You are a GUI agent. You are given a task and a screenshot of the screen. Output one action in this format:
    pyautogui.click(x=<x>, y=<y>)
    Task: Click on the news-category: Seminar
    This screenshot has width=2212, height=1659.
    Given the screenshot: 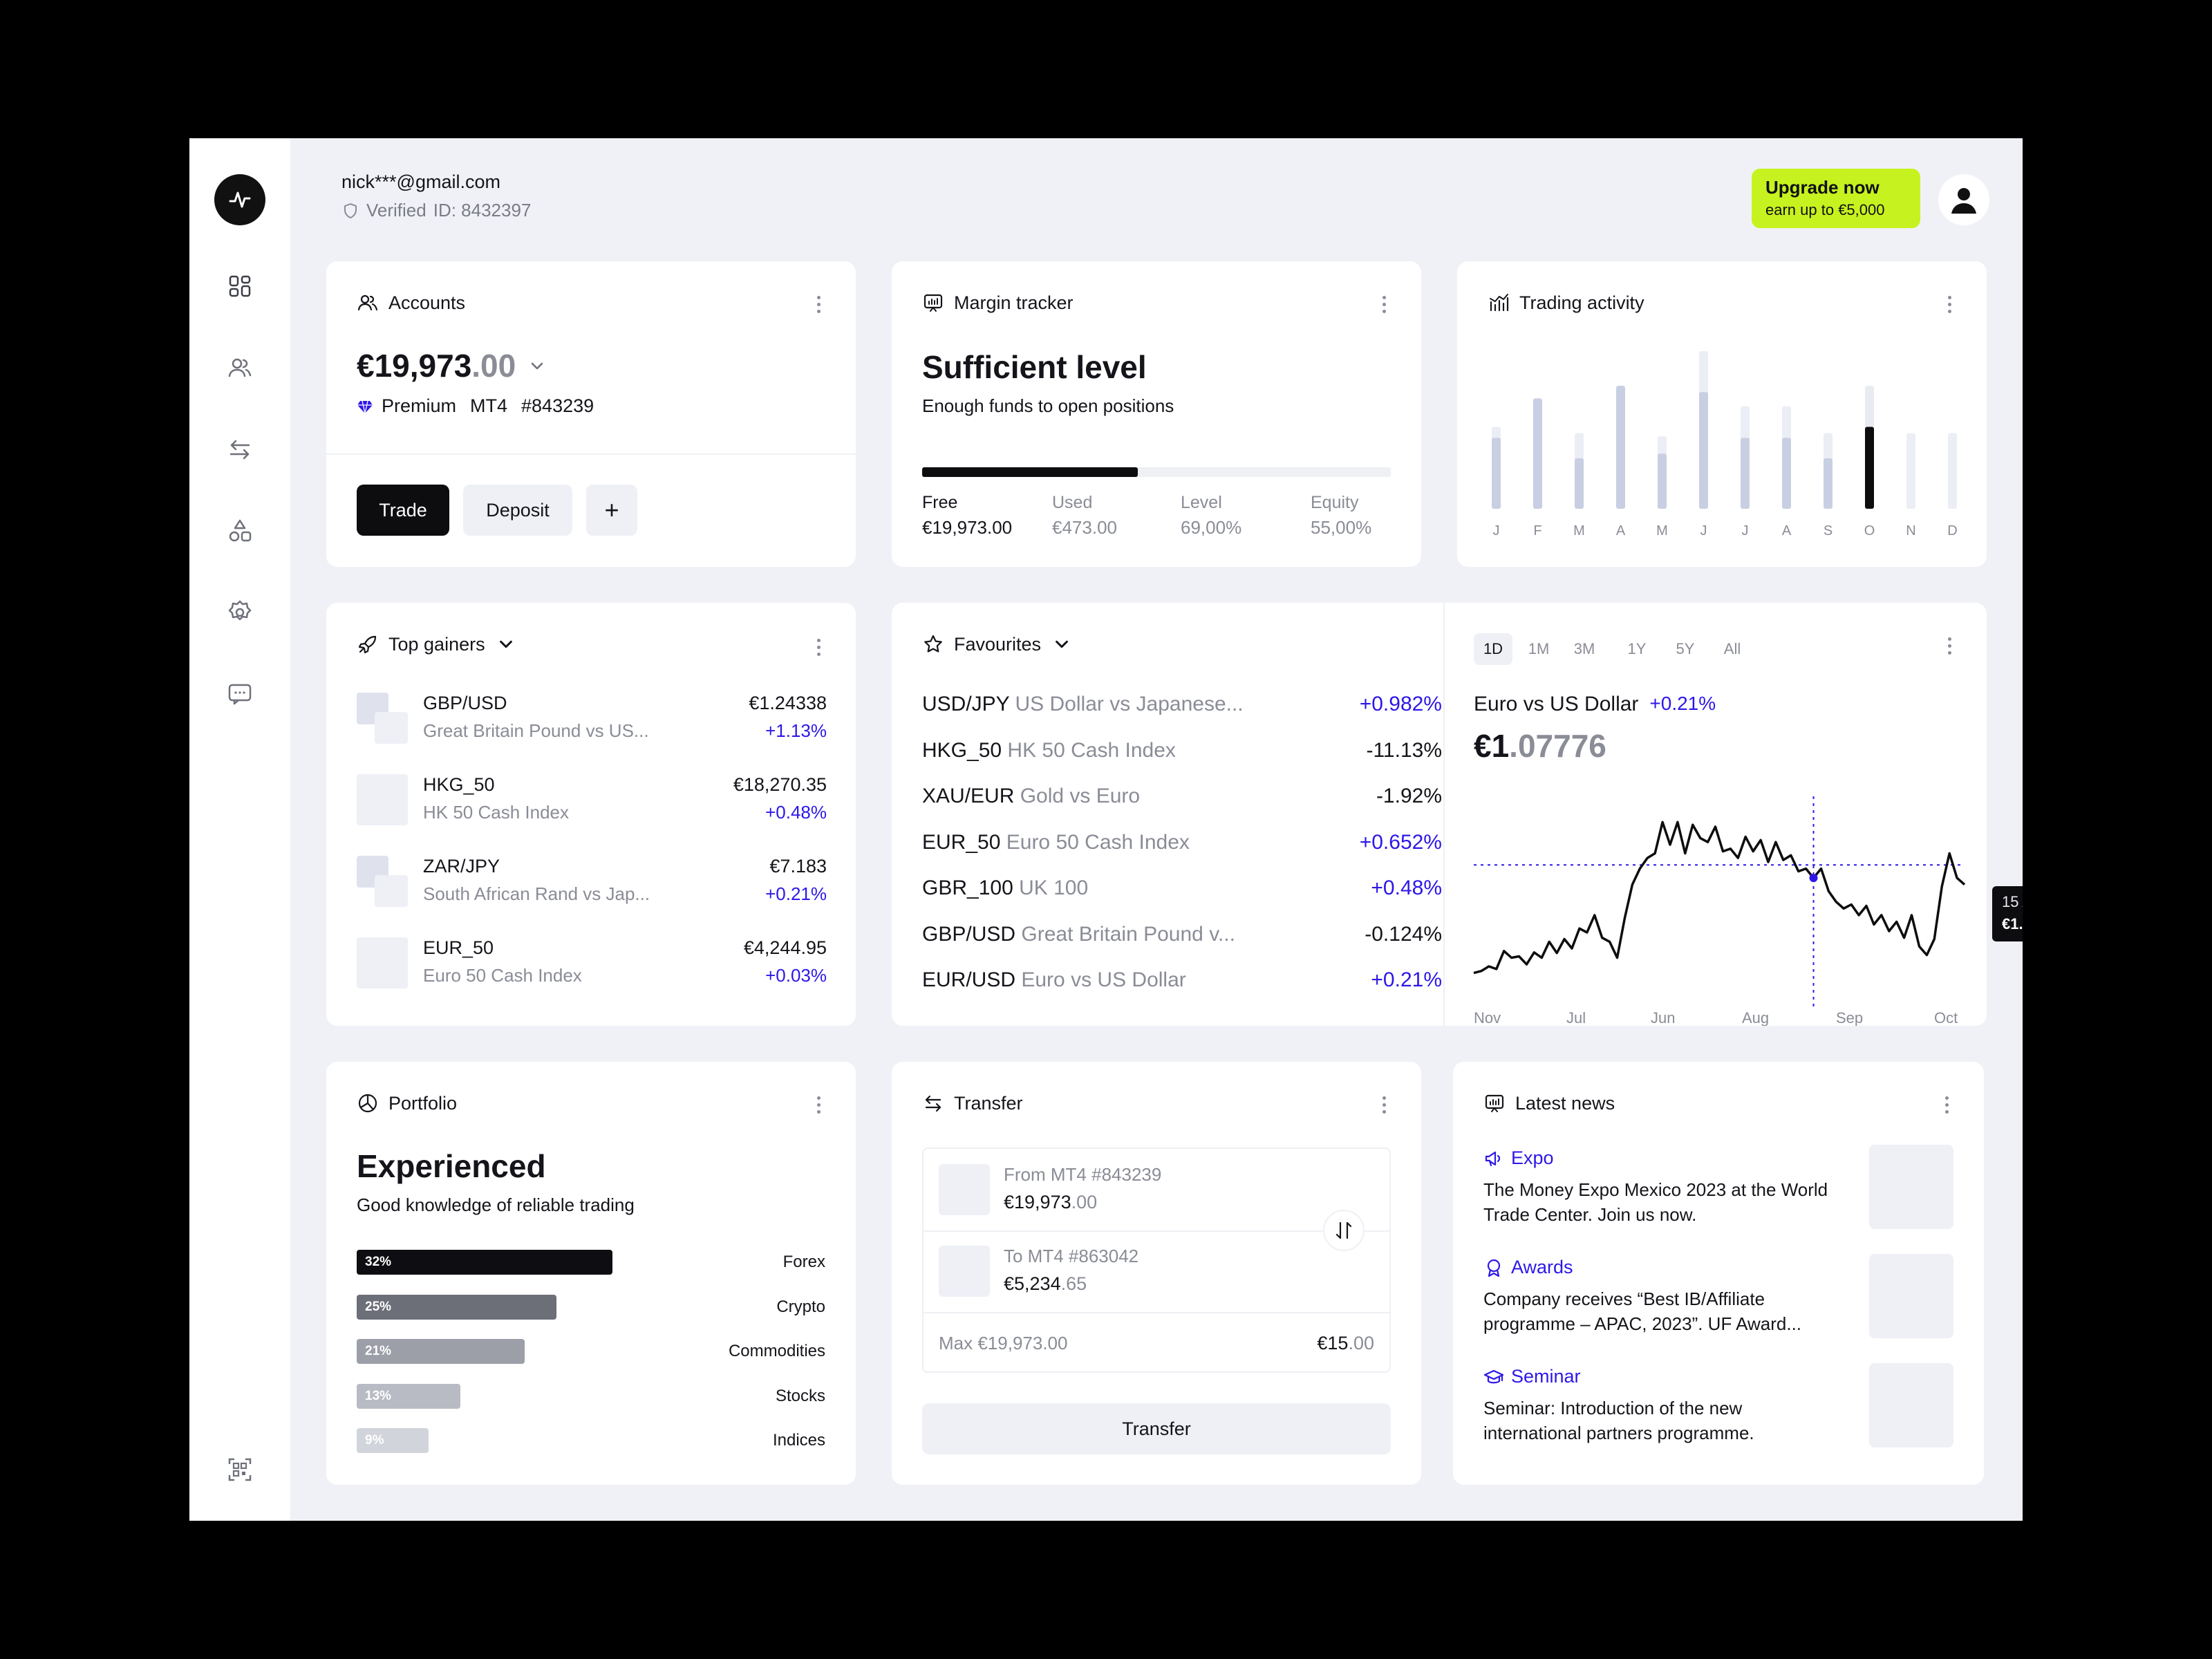 What is the action you would take?
    pyautogui.click(x=1718, y=1377)
    